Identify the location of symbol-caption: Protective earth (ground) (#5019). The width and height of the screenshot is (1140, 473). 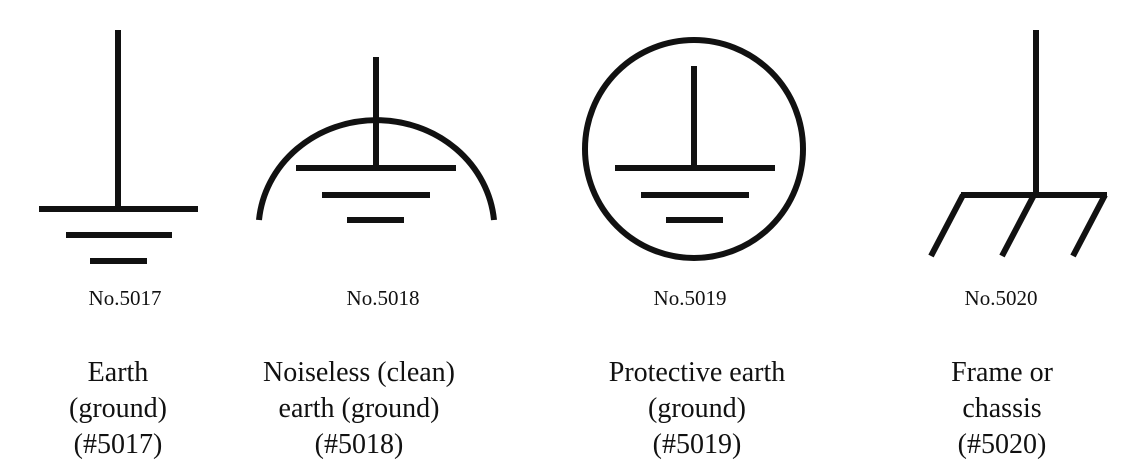
(697, 409).